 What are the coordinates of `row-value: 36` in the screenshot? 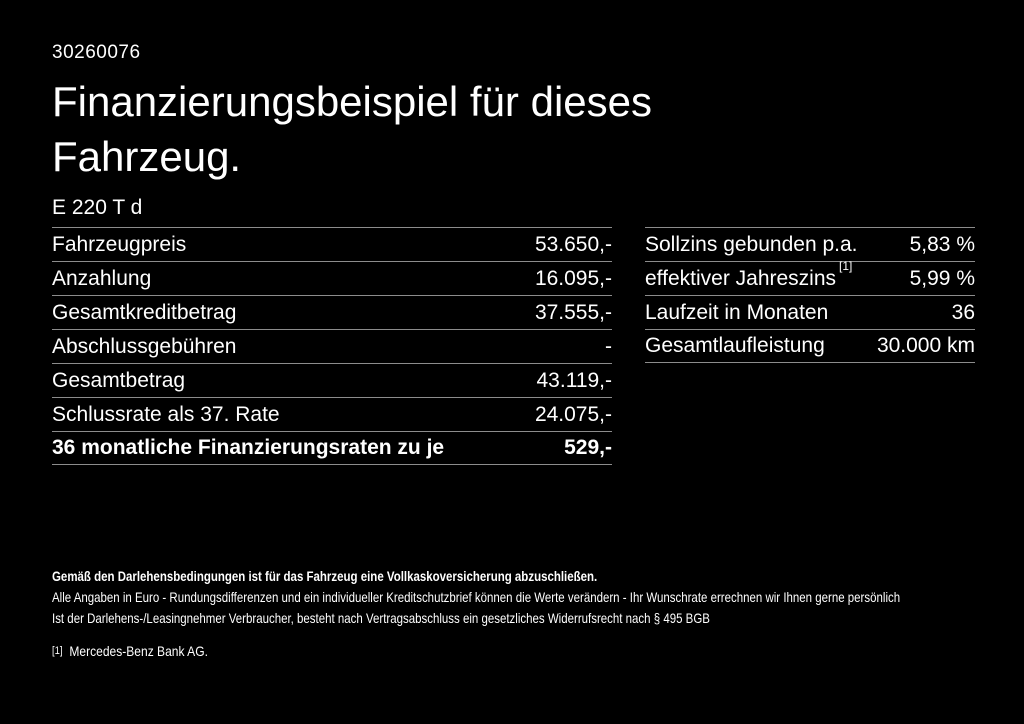 It's located at (963, 312).